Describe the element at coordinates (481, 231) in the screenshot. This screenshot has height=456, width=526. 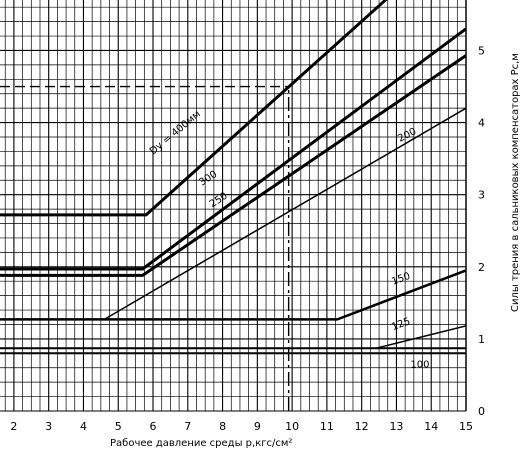
I see `y-tick-labels: 0 1 2 3 4 5` at that location.